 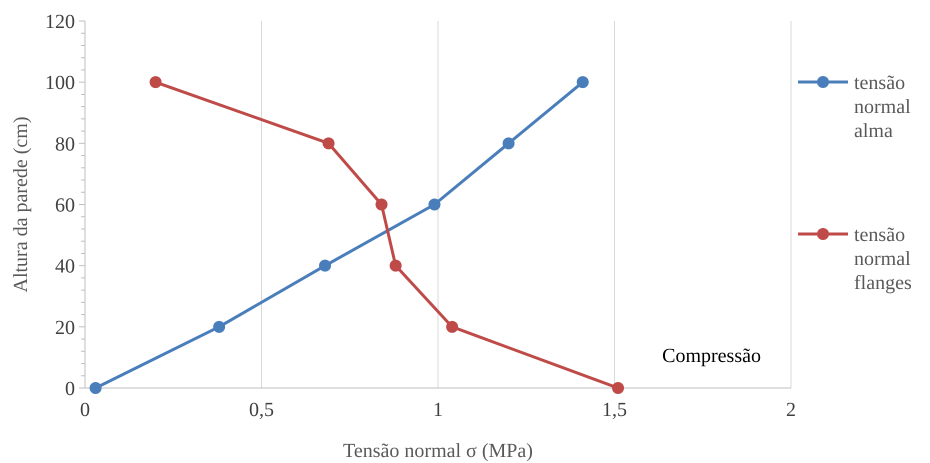 I want to click on y-tick-label: 60, so click(x=65, y=205).